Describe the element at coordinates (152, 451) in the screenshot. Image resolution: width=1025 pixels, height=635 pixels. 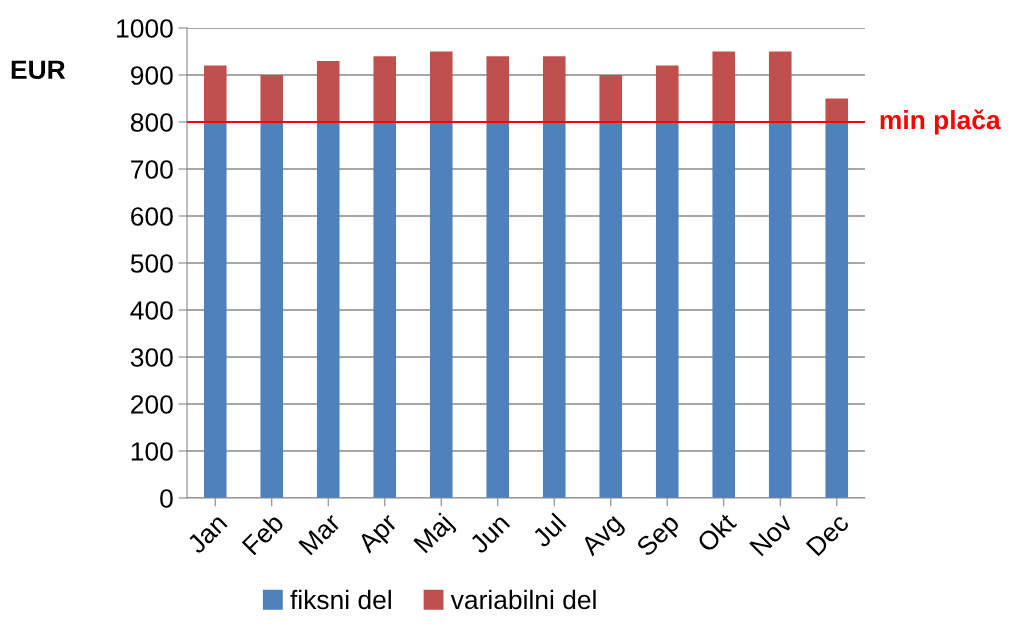
I see `y-tick-label: 100` at that location.